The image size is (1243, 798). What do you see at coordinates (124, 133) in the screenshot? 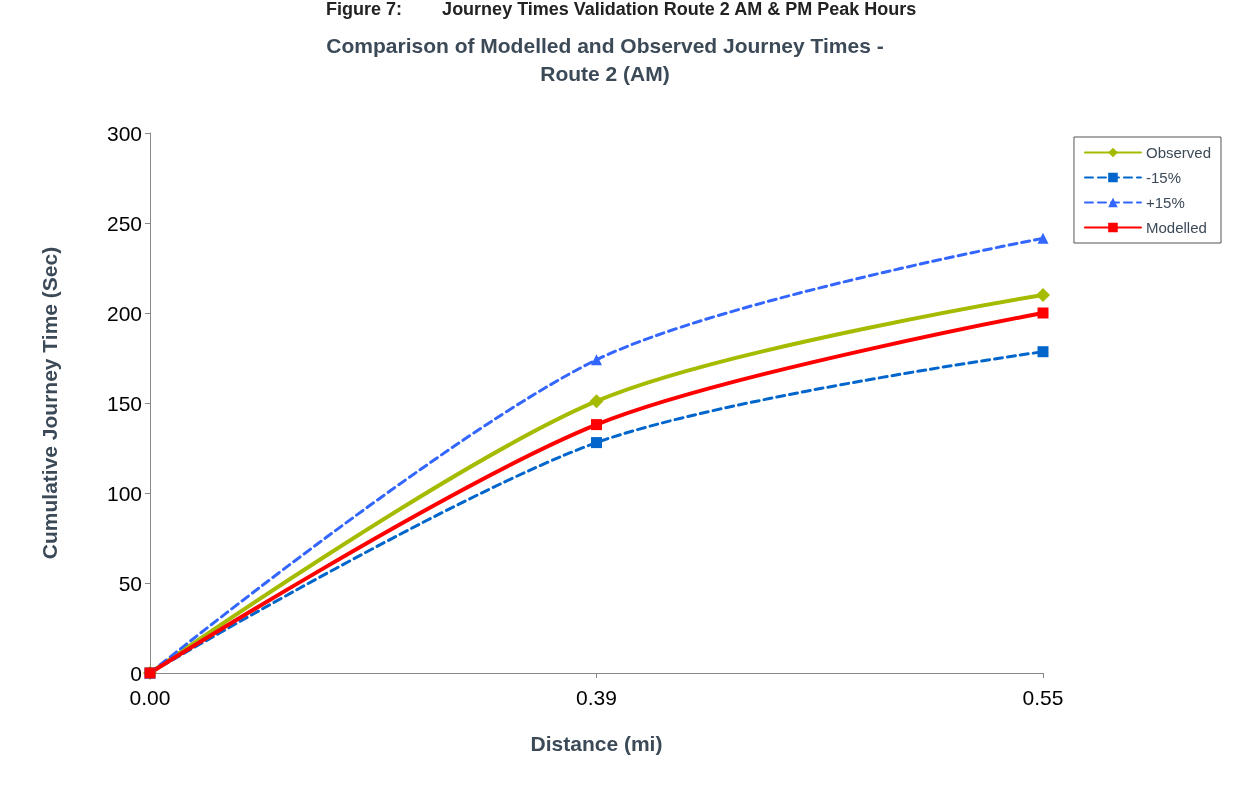
I see `y-tick-label: 300` at bounding box center [124, 133].